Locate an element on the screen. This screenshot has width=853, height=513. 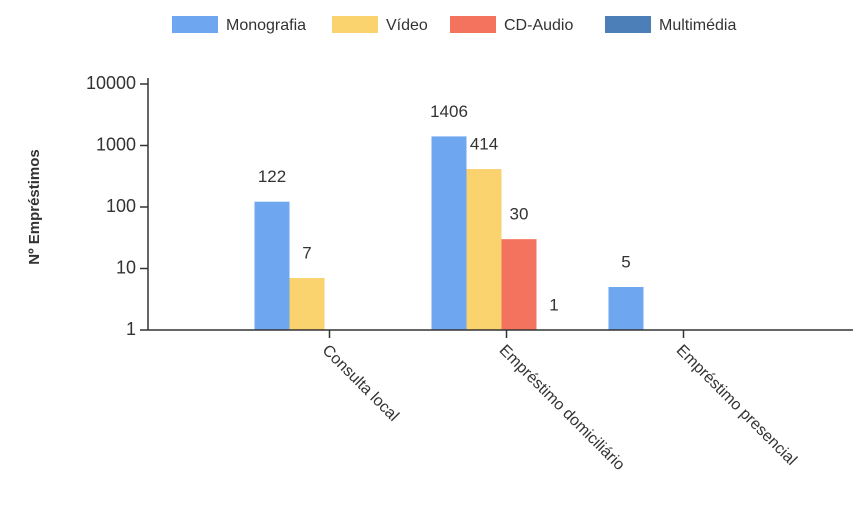
x-tick-label: Consulta local is located at coordinates (360, 383).